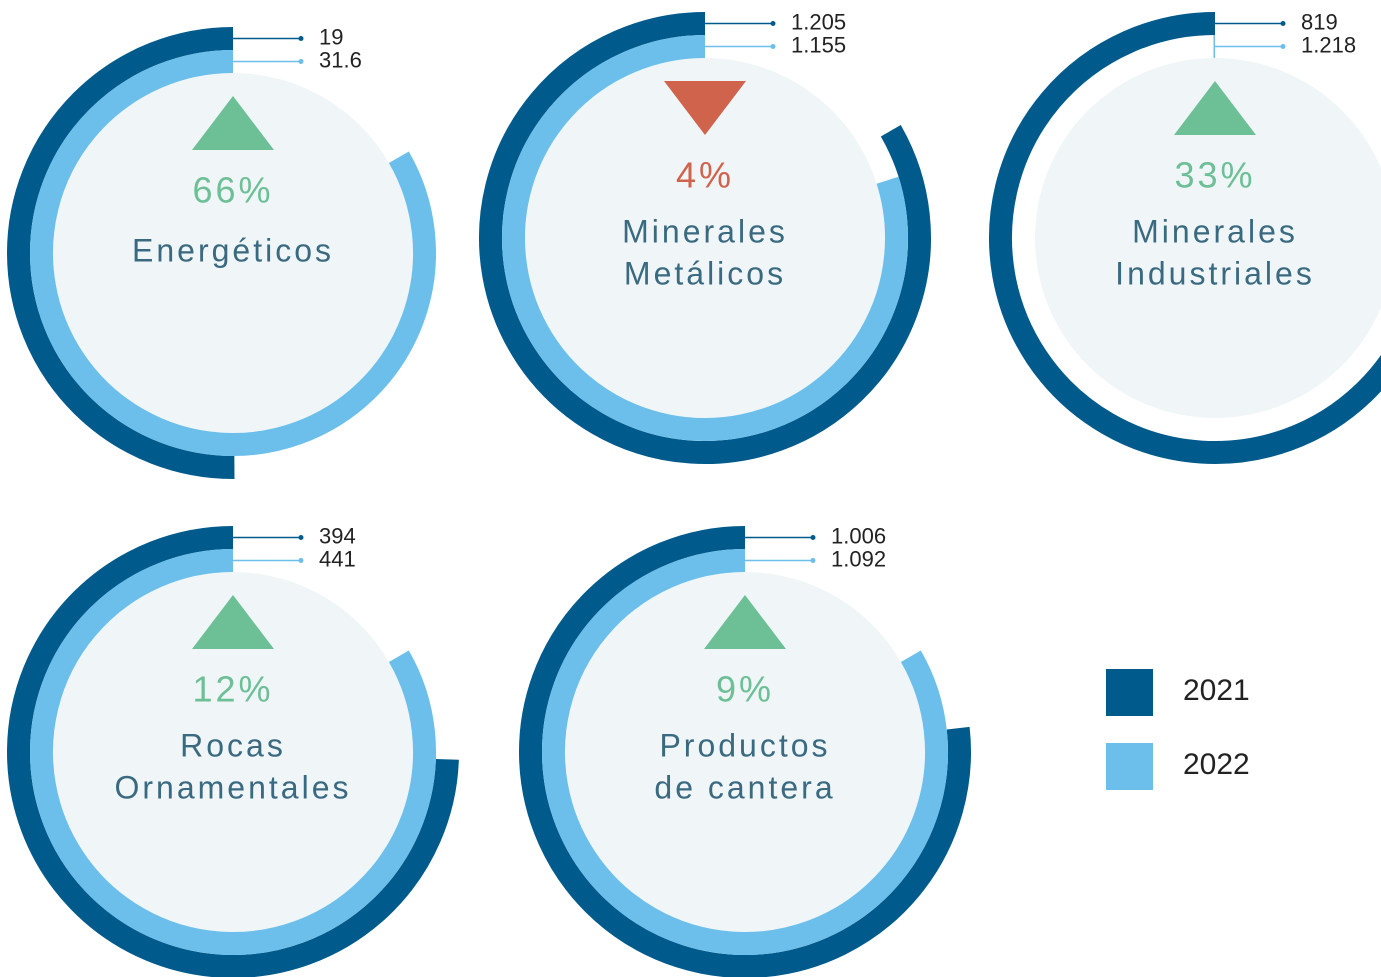 The width and height of the screenshot is (1381, 977). I want to click on change-label: 66%, so click(232, 190).